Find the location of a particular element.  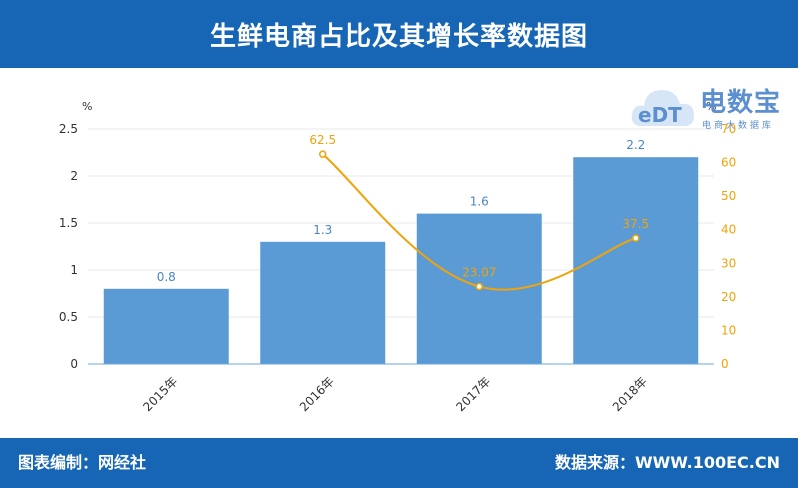

right-axis-tick-label: 0 is located at coordinates (725, 364).